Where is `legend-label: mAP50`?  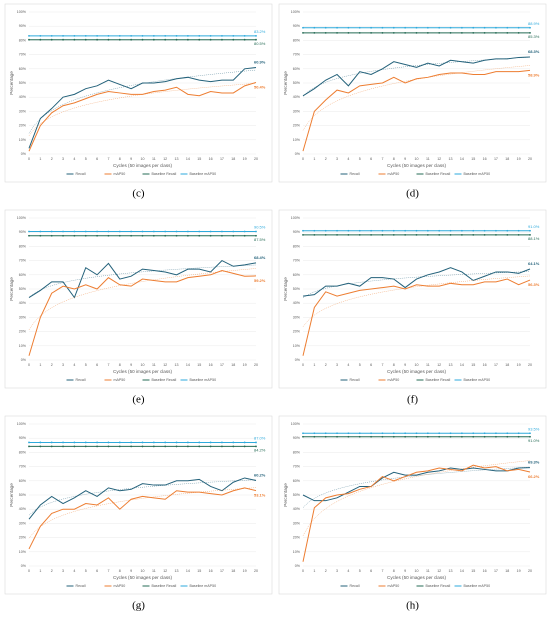
legend-label: mAP50 is located at coordinates (394, 174).